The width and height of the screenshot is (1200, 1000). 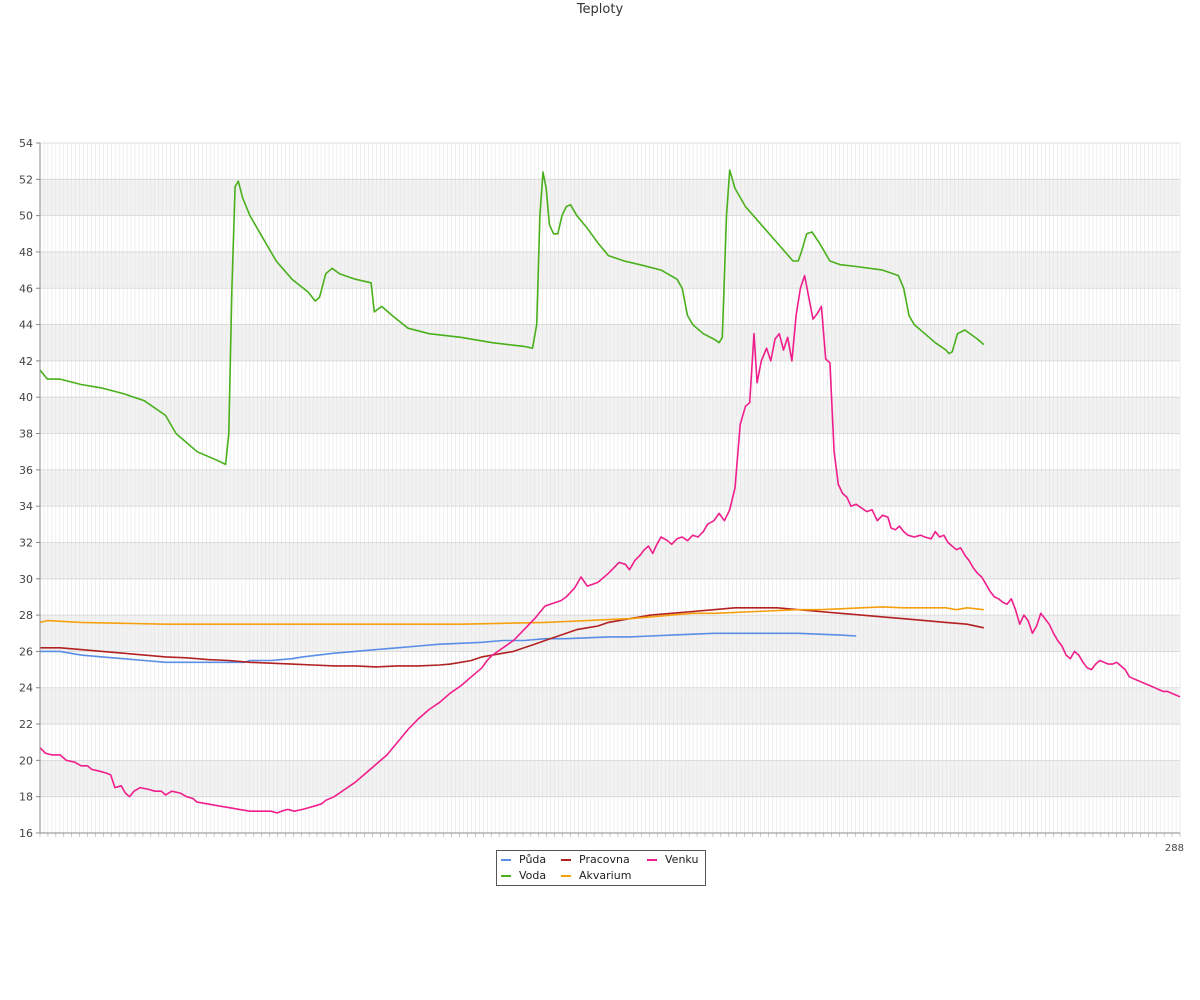 What do you see at coordinates (611, 843) in the screenshot?
I see `x-axis-ticks: 288` at bounding box center [611, 843].